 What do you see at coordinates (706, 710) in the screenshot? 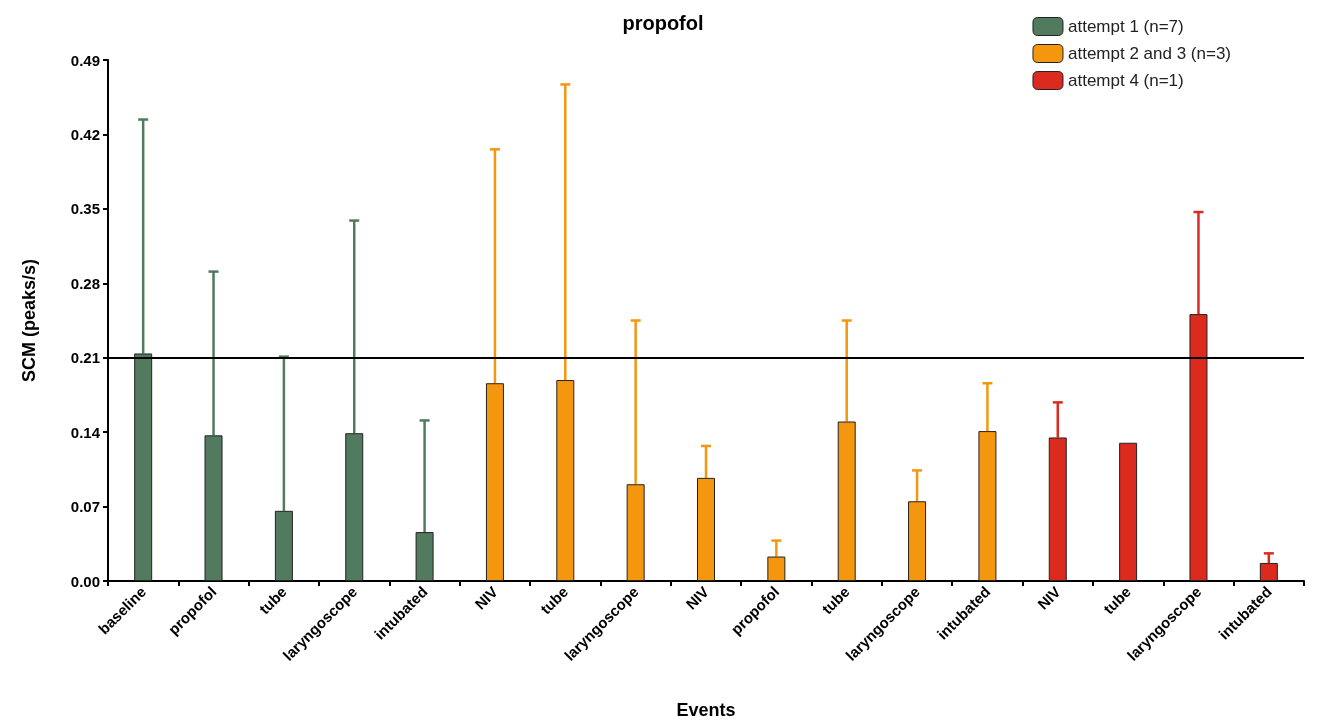
I see `x-axis-title: Events` at bounding box center [706, 710].